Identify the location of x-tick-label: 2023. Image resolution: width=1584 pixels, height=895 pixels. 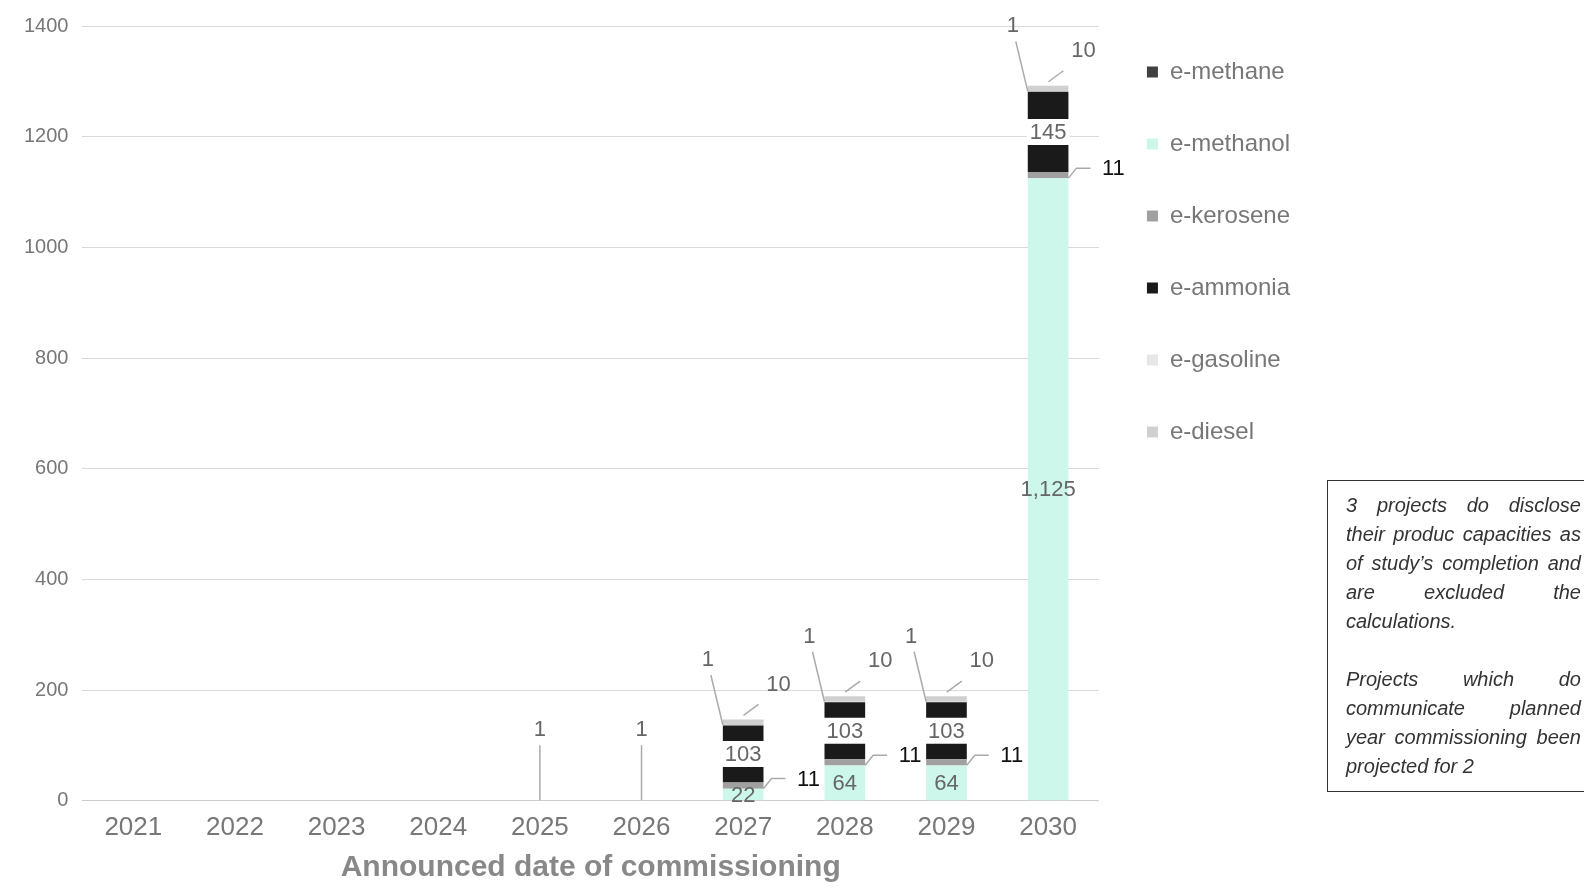
(336, 825).